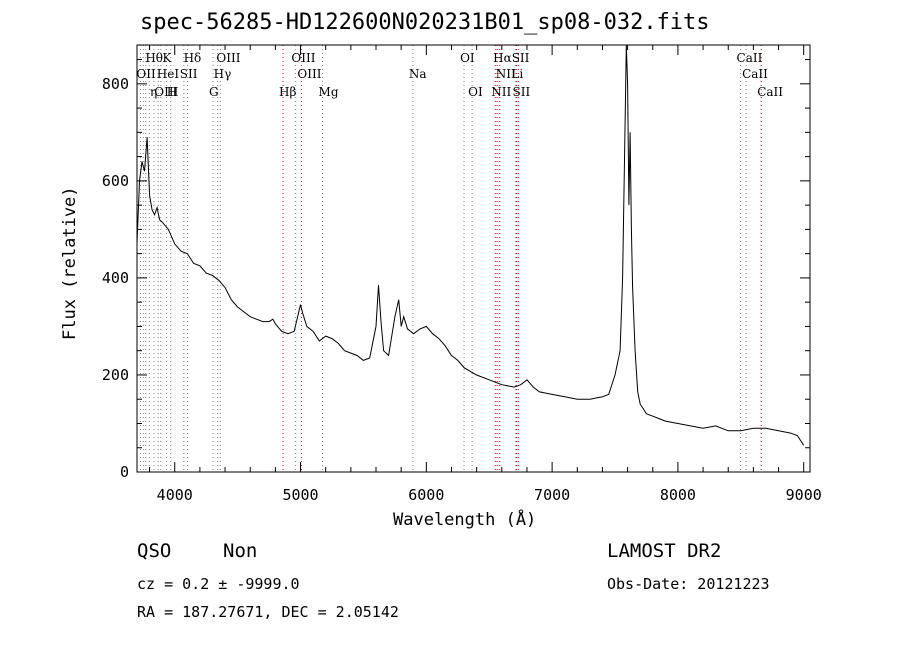 Image resolution: width=900 pixels, height=650 pixels. I want to click on x-tick-label: 9000, so click(804, 495).